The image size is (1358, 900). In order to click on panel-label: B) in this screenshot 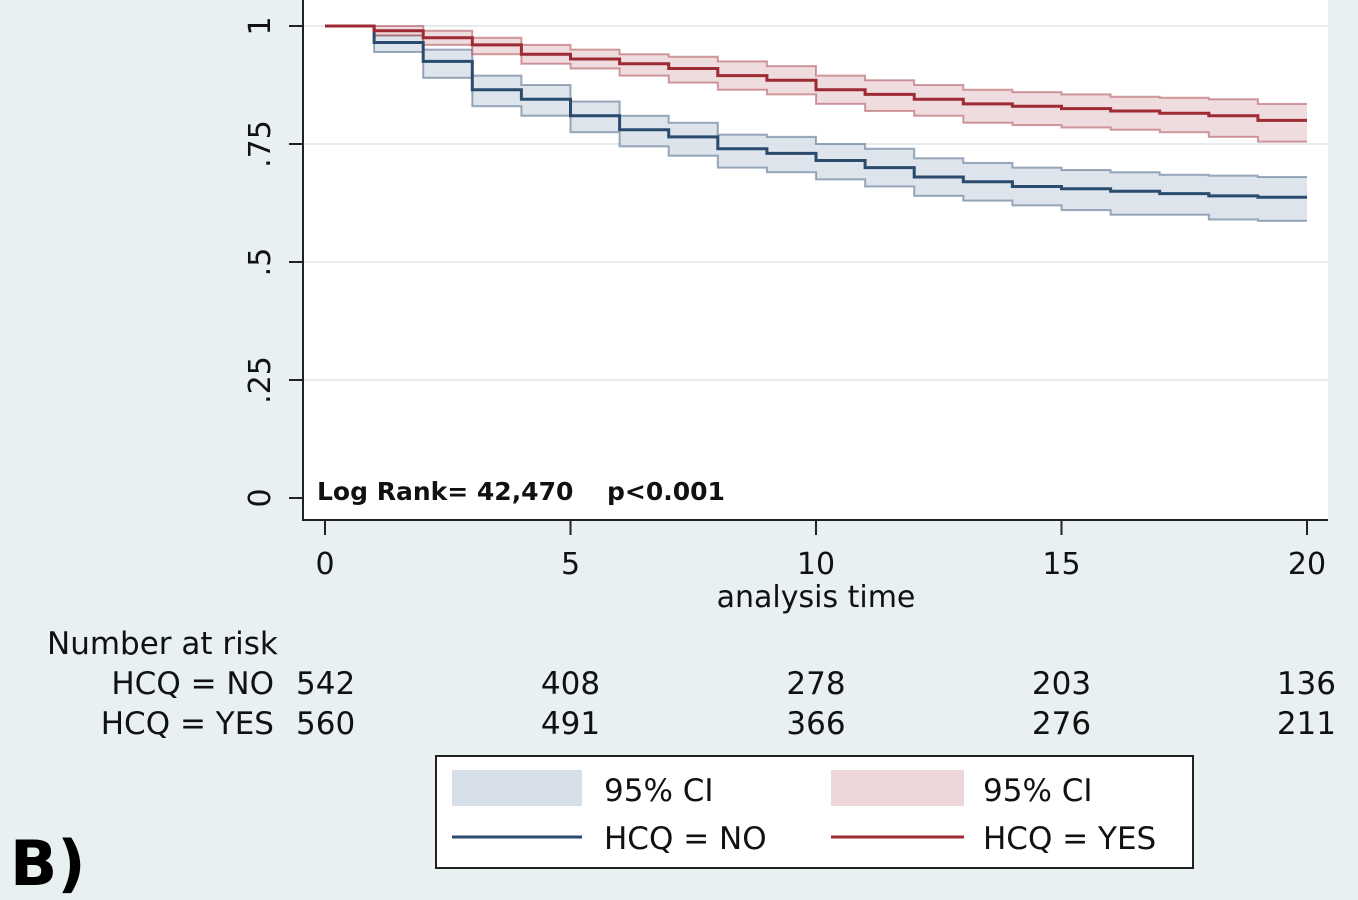, I will do `click(48, 863)`.